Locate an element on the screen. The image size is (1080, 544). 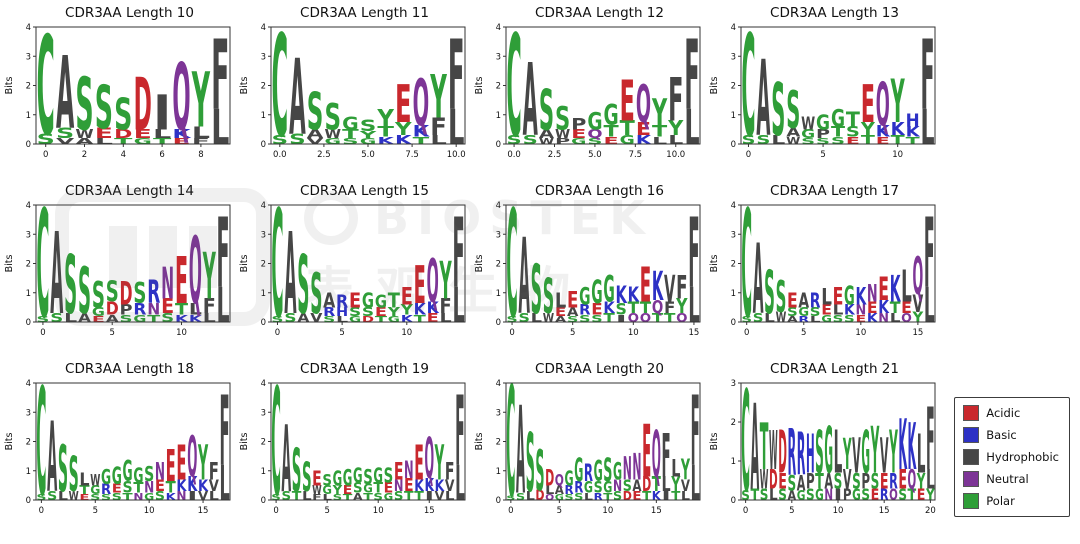
svg-text: D is located at coordinates (627, 496).